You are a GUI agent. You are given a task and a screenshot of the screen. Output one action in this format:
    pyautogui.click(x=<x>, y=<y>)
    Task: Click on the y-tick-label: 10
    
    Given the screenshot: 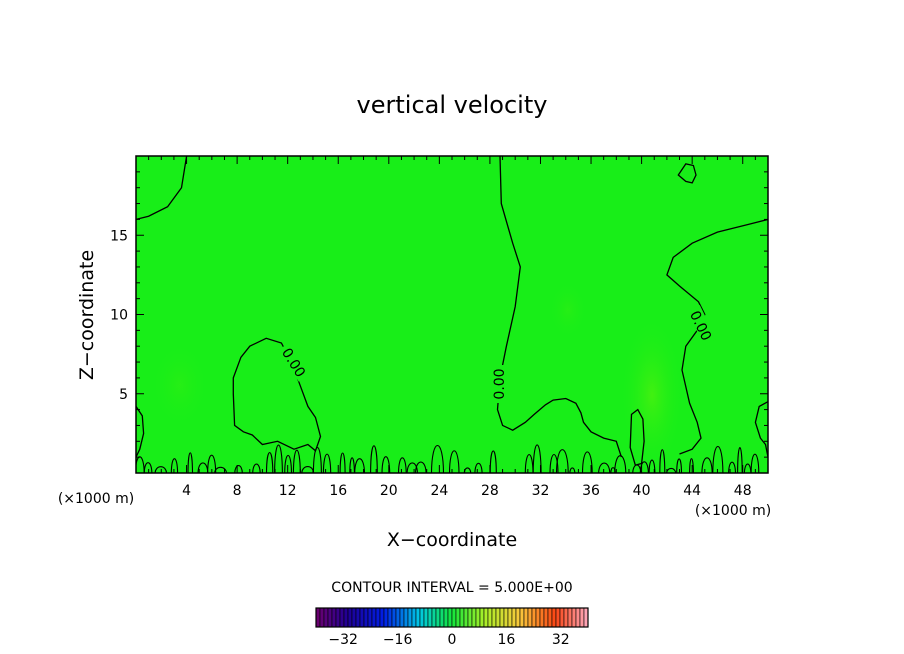 What is the action you would take?
    pyautogui.click(x=119, y=316)
    